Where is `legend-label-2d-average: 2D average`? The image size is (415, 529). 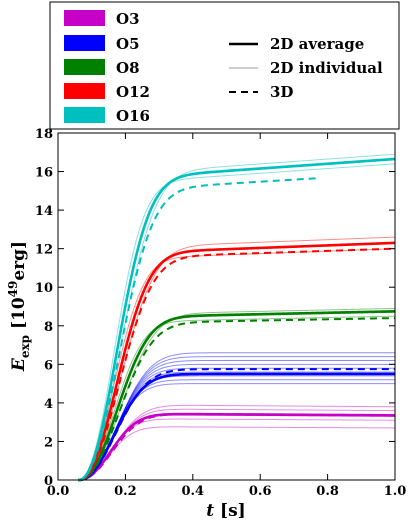
legend-label-2d-average: 2D average is located at coordinates (317, 44).